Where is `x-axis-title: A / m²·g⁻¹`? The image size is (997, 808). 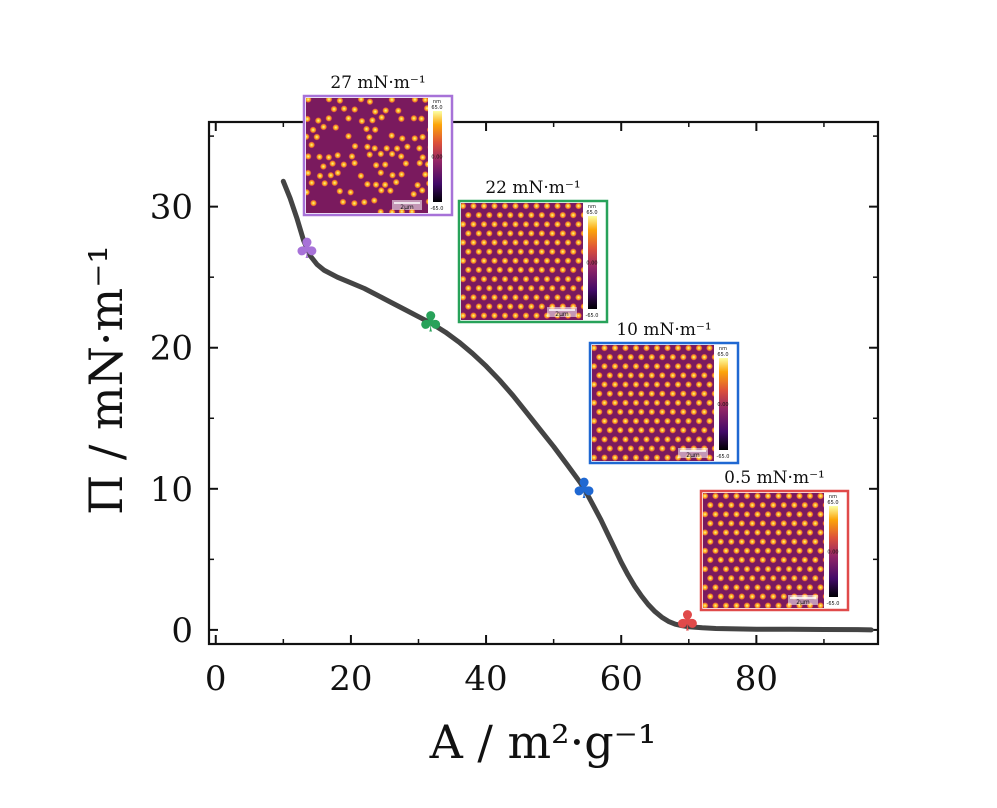
x-axis-title: A / m²·g⁻¹ is located at coordinates (543, 742).